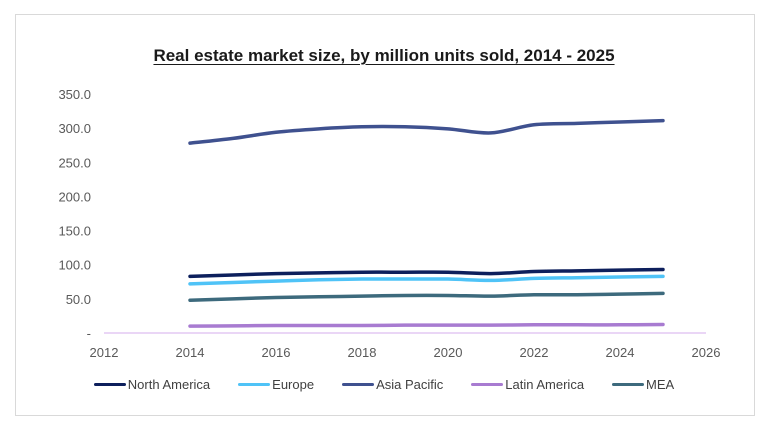  I want to click on x-tick-label: 2026, so click(706, 352).